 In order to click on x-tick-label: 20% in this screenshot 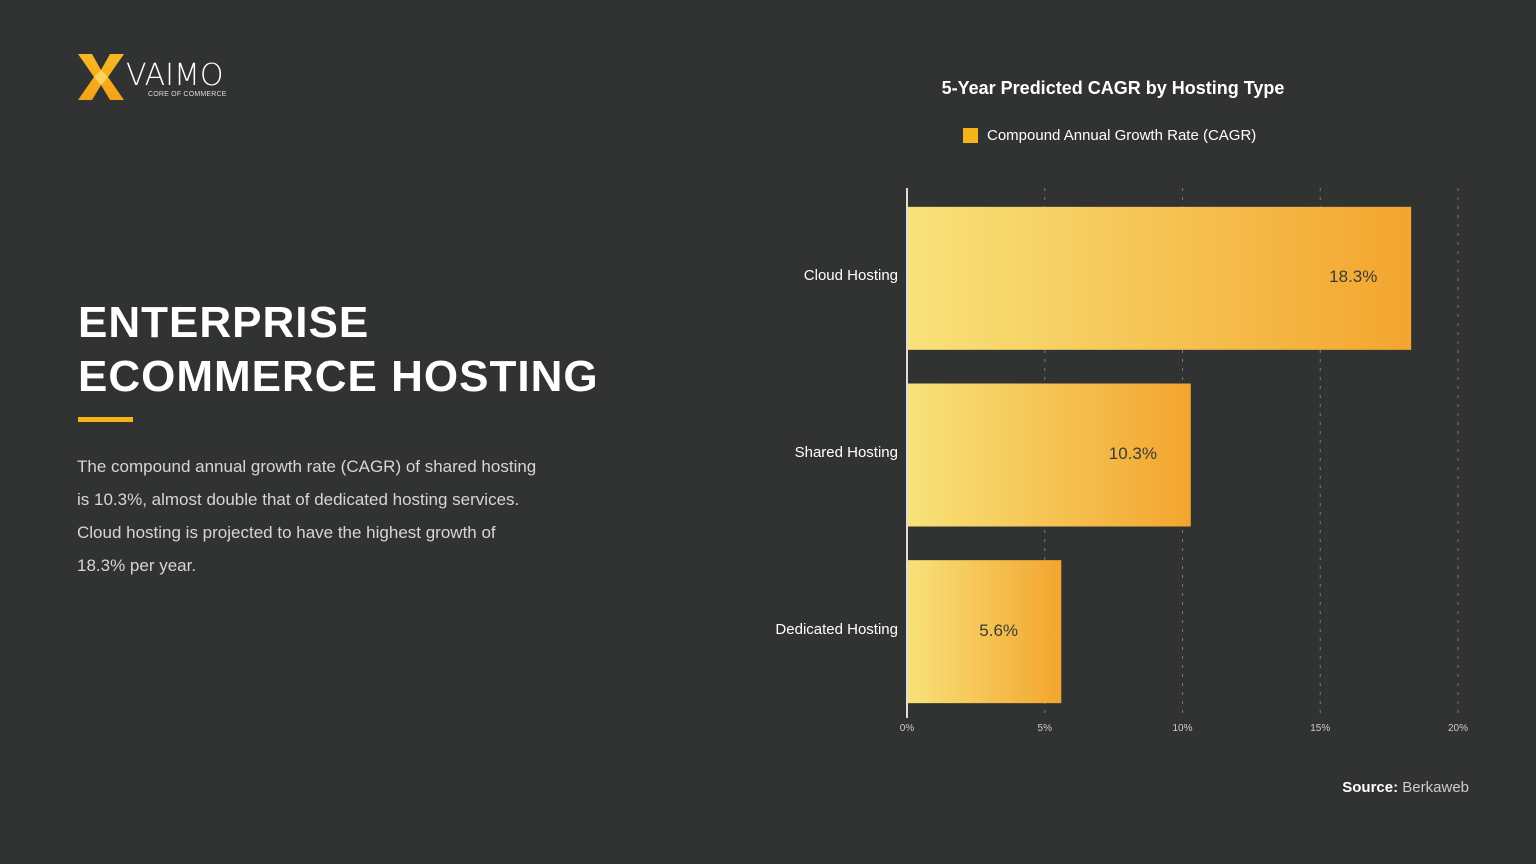, I will do `click(1458, 728)`.